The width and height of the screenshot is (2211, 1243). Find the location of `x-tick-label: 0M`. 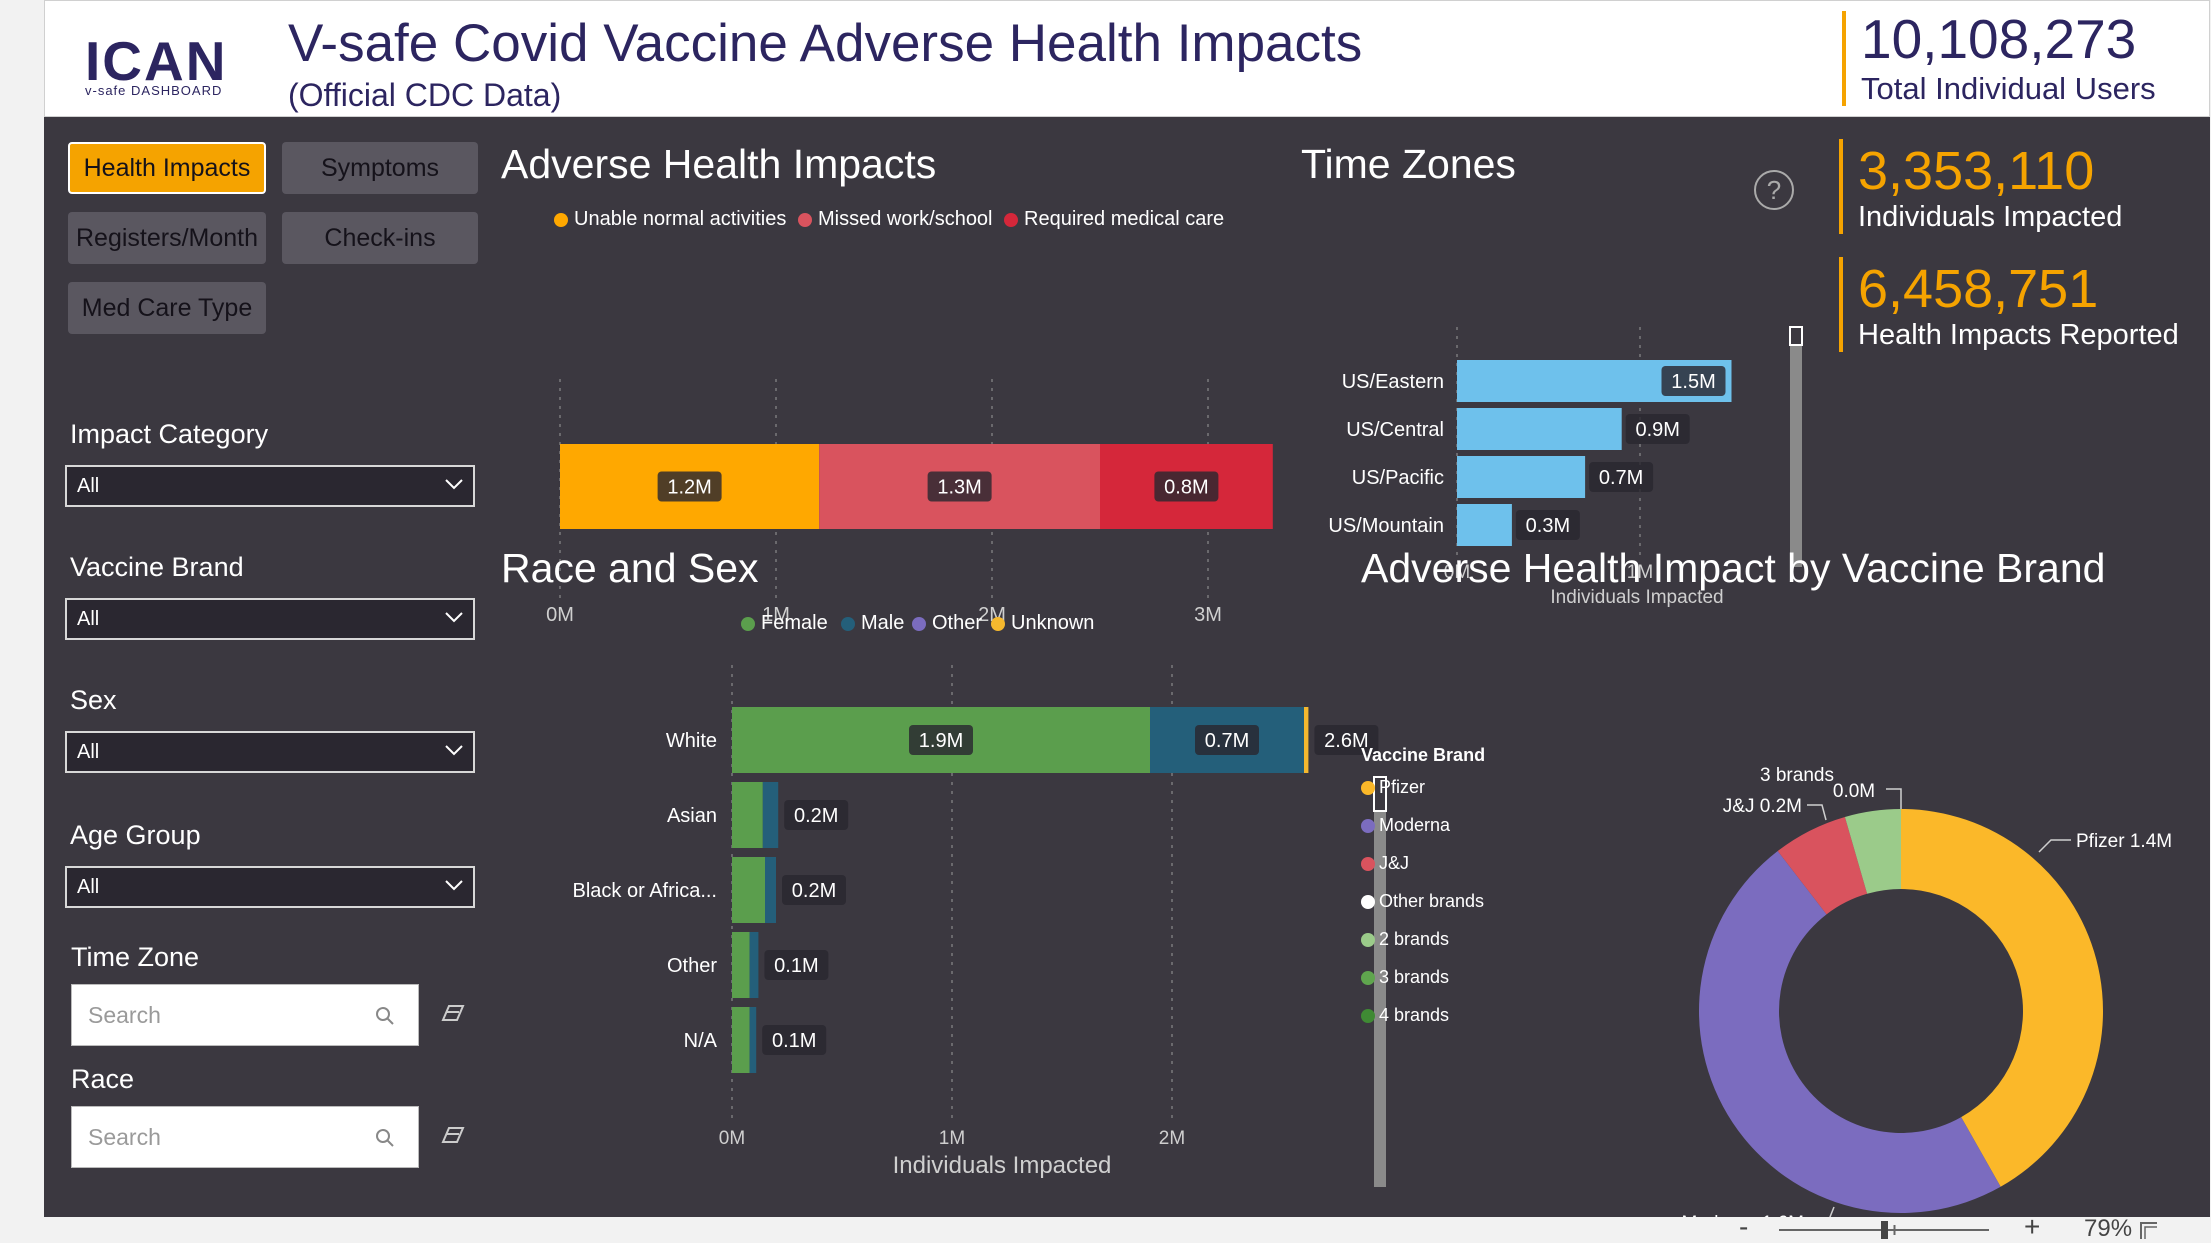

x-tick-label: 0M is located at coordinates (1457, 572).